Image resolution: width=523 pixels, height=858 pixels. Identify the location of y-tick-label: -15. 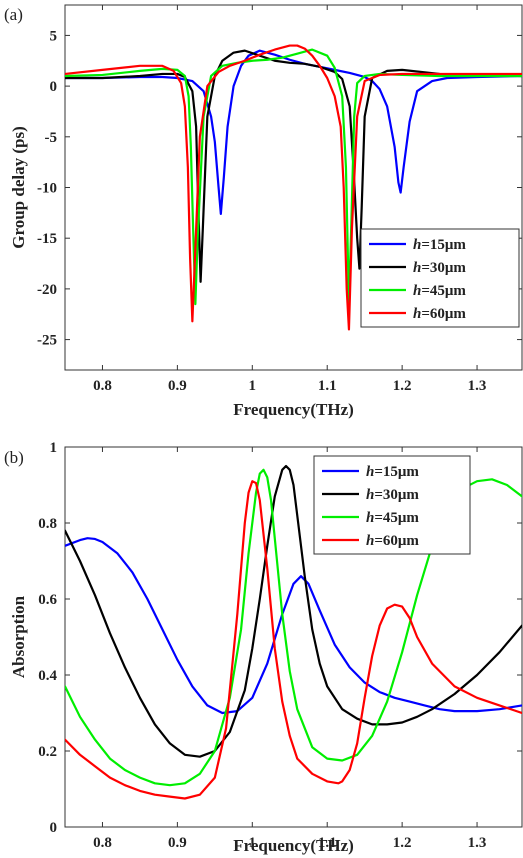
(47, 239).